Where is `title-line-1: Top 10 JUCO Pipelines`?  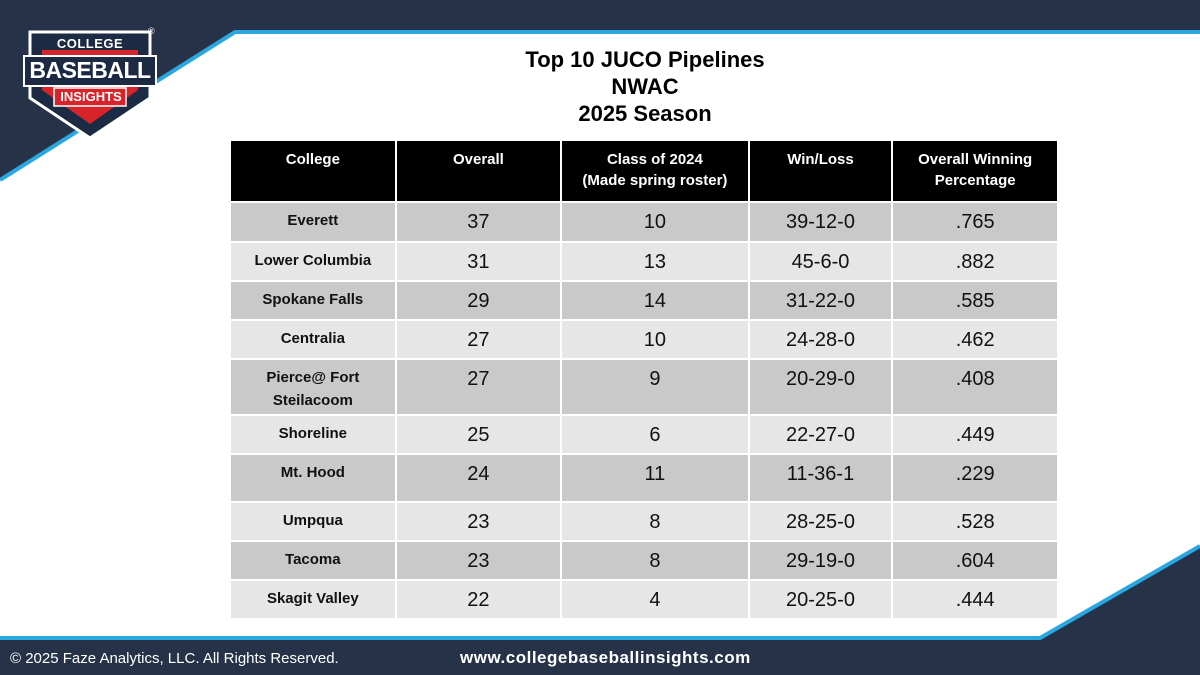
title-line-1: Top 10 JUCO Pipelines is located at coordinates (645, 59).